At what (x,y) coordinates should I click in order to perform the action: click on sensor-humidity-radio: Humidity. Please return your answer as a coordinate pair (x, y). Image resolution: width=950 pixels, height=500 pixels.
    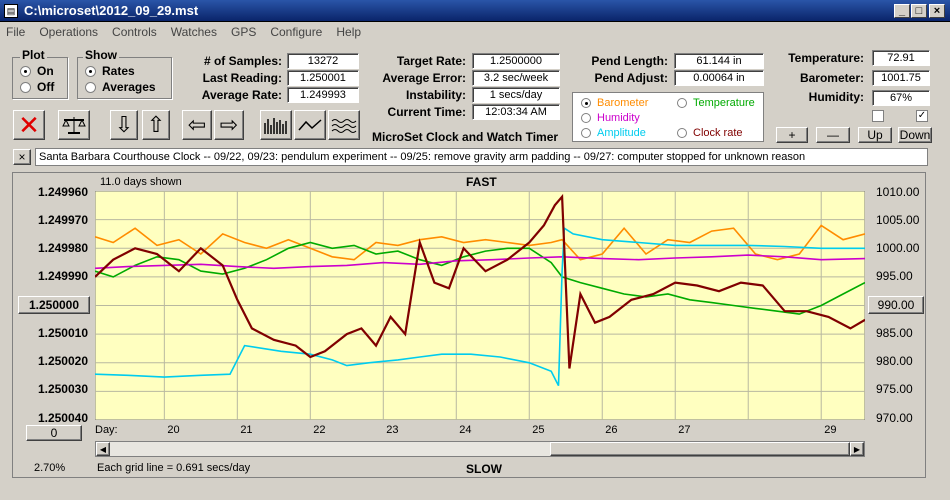
    Looking at the image, I should click on (610, 118).